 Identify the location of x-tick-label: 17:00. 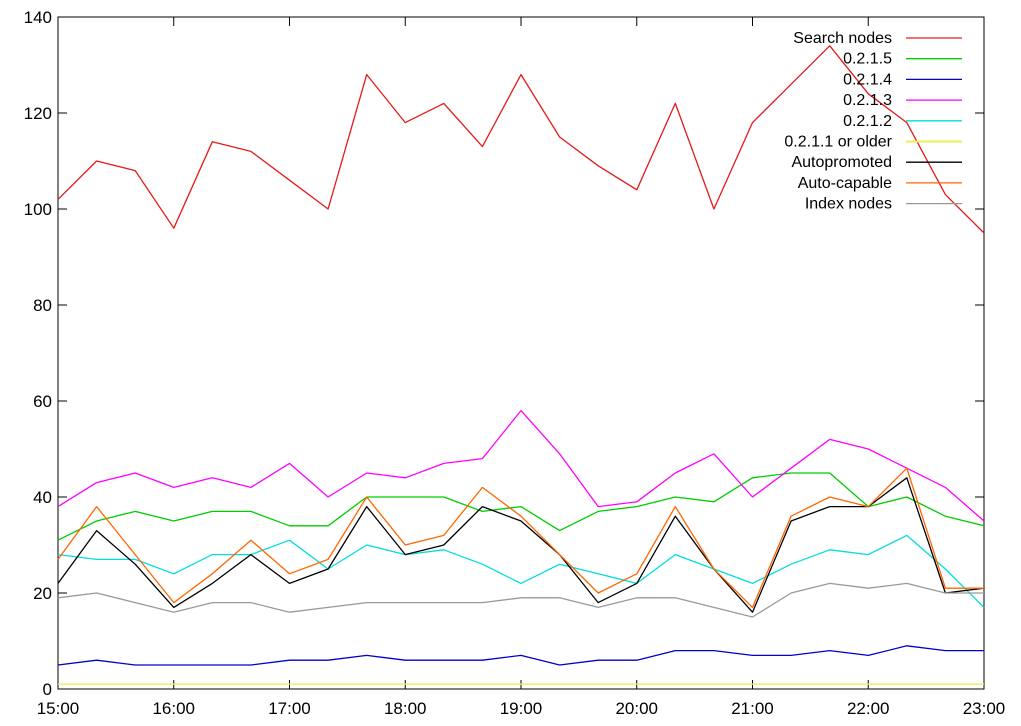
(289, 708).